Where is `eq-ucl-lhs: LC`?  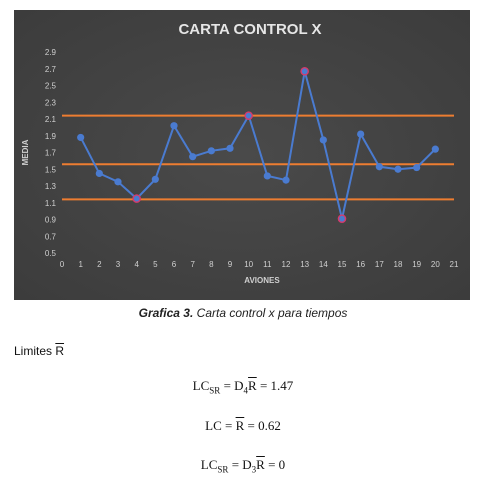
eq-ucl-lhs: LC is located at coordinates (201, 385).